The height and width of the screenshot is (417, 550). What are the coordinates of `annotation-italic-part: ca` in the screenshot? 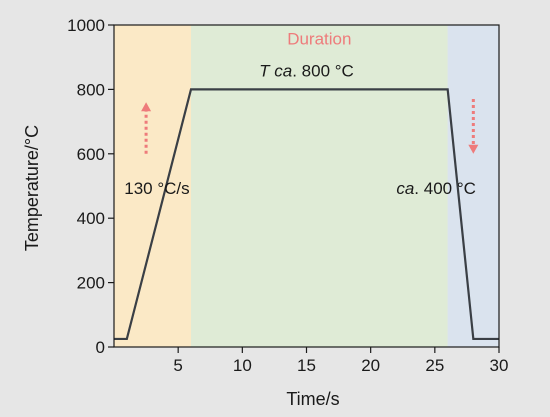 It's located at (405, 188).